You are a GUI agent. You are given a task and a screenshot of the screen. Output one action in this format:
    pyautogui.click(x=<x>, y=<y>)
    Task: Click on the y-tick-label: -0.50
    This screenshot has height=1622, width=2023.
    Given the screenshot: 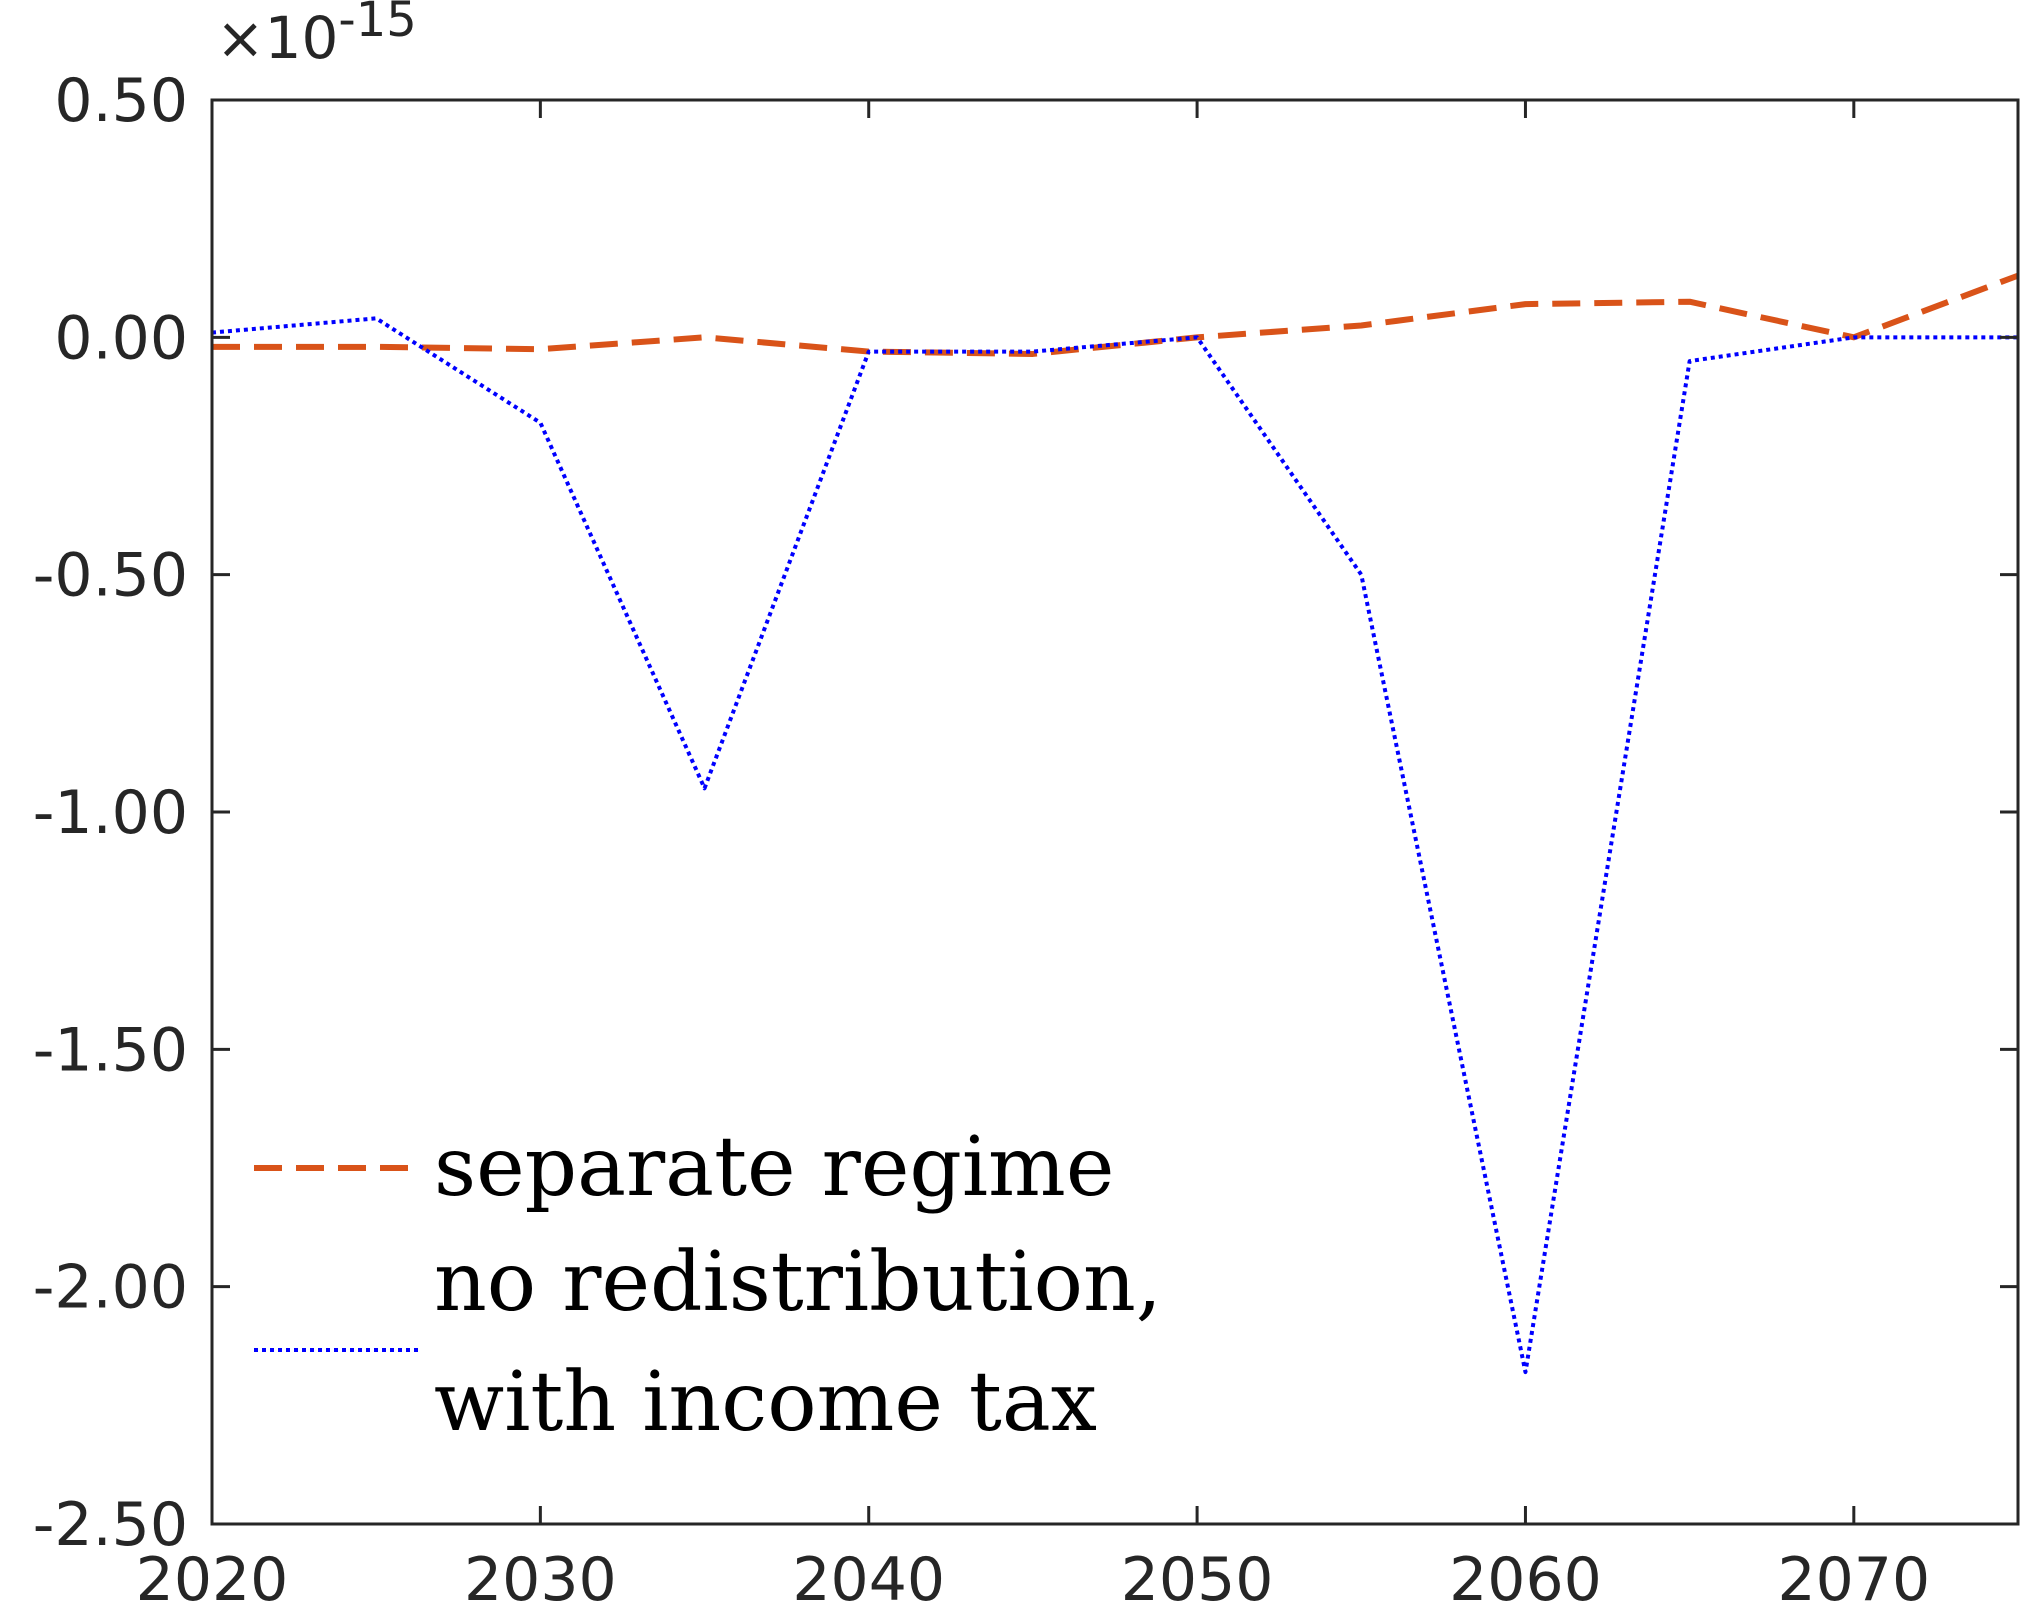 What is the action you would take?
    pyautogui.click(x=110, y=576)
    